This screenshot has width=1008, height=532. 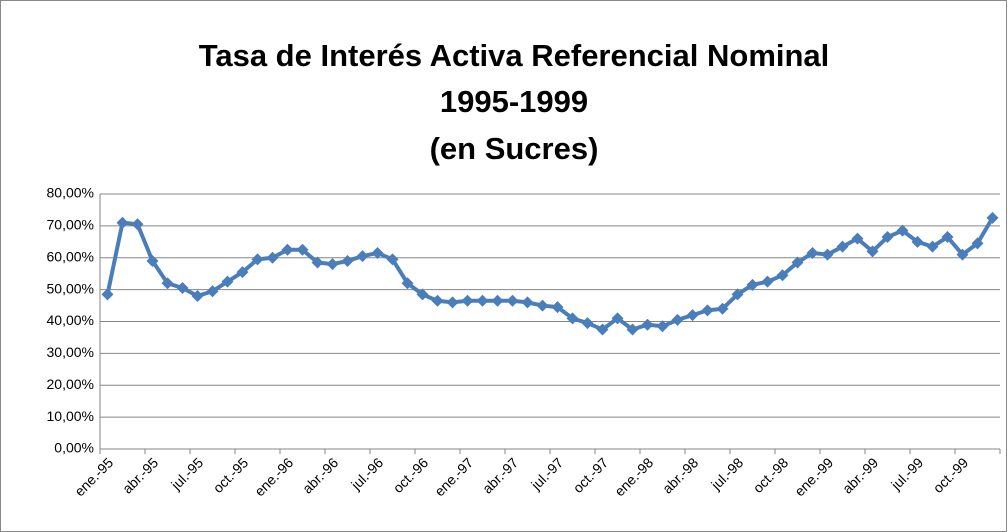 What do you see at coordinates (74, 448) in the screenshot?
I see `y-tick-label: 0,00%` at bounding box center [74, 448].